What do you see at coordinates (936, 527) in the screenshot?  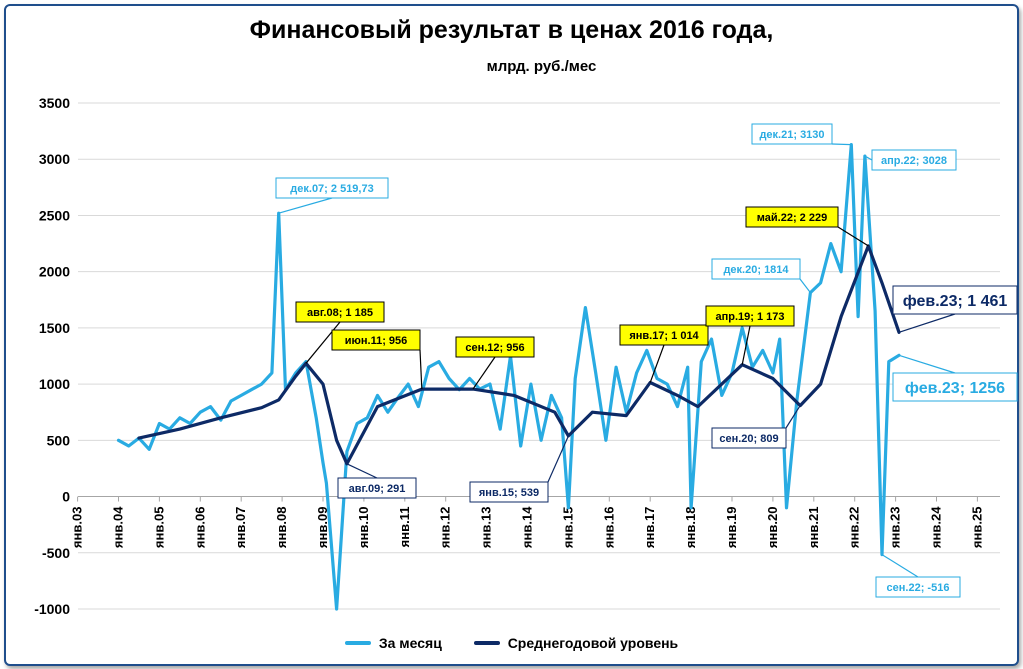 I see `x-tick-label: янв.24` at bounding box center [936, 527].